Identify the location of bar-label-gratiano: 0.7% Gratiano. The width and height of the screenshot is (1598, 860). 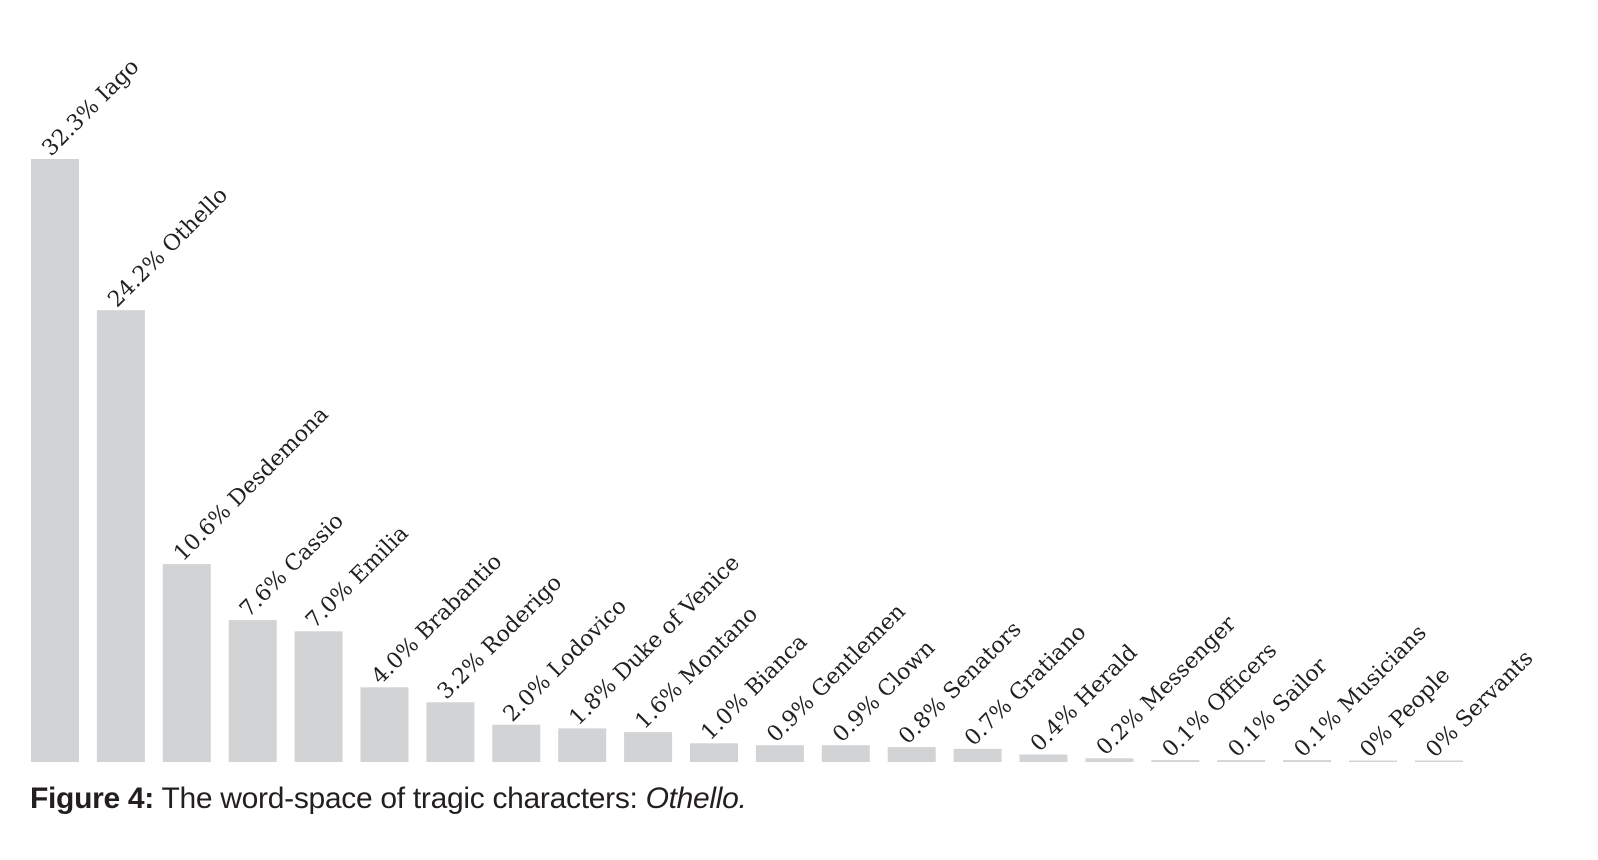
(1025, 685).